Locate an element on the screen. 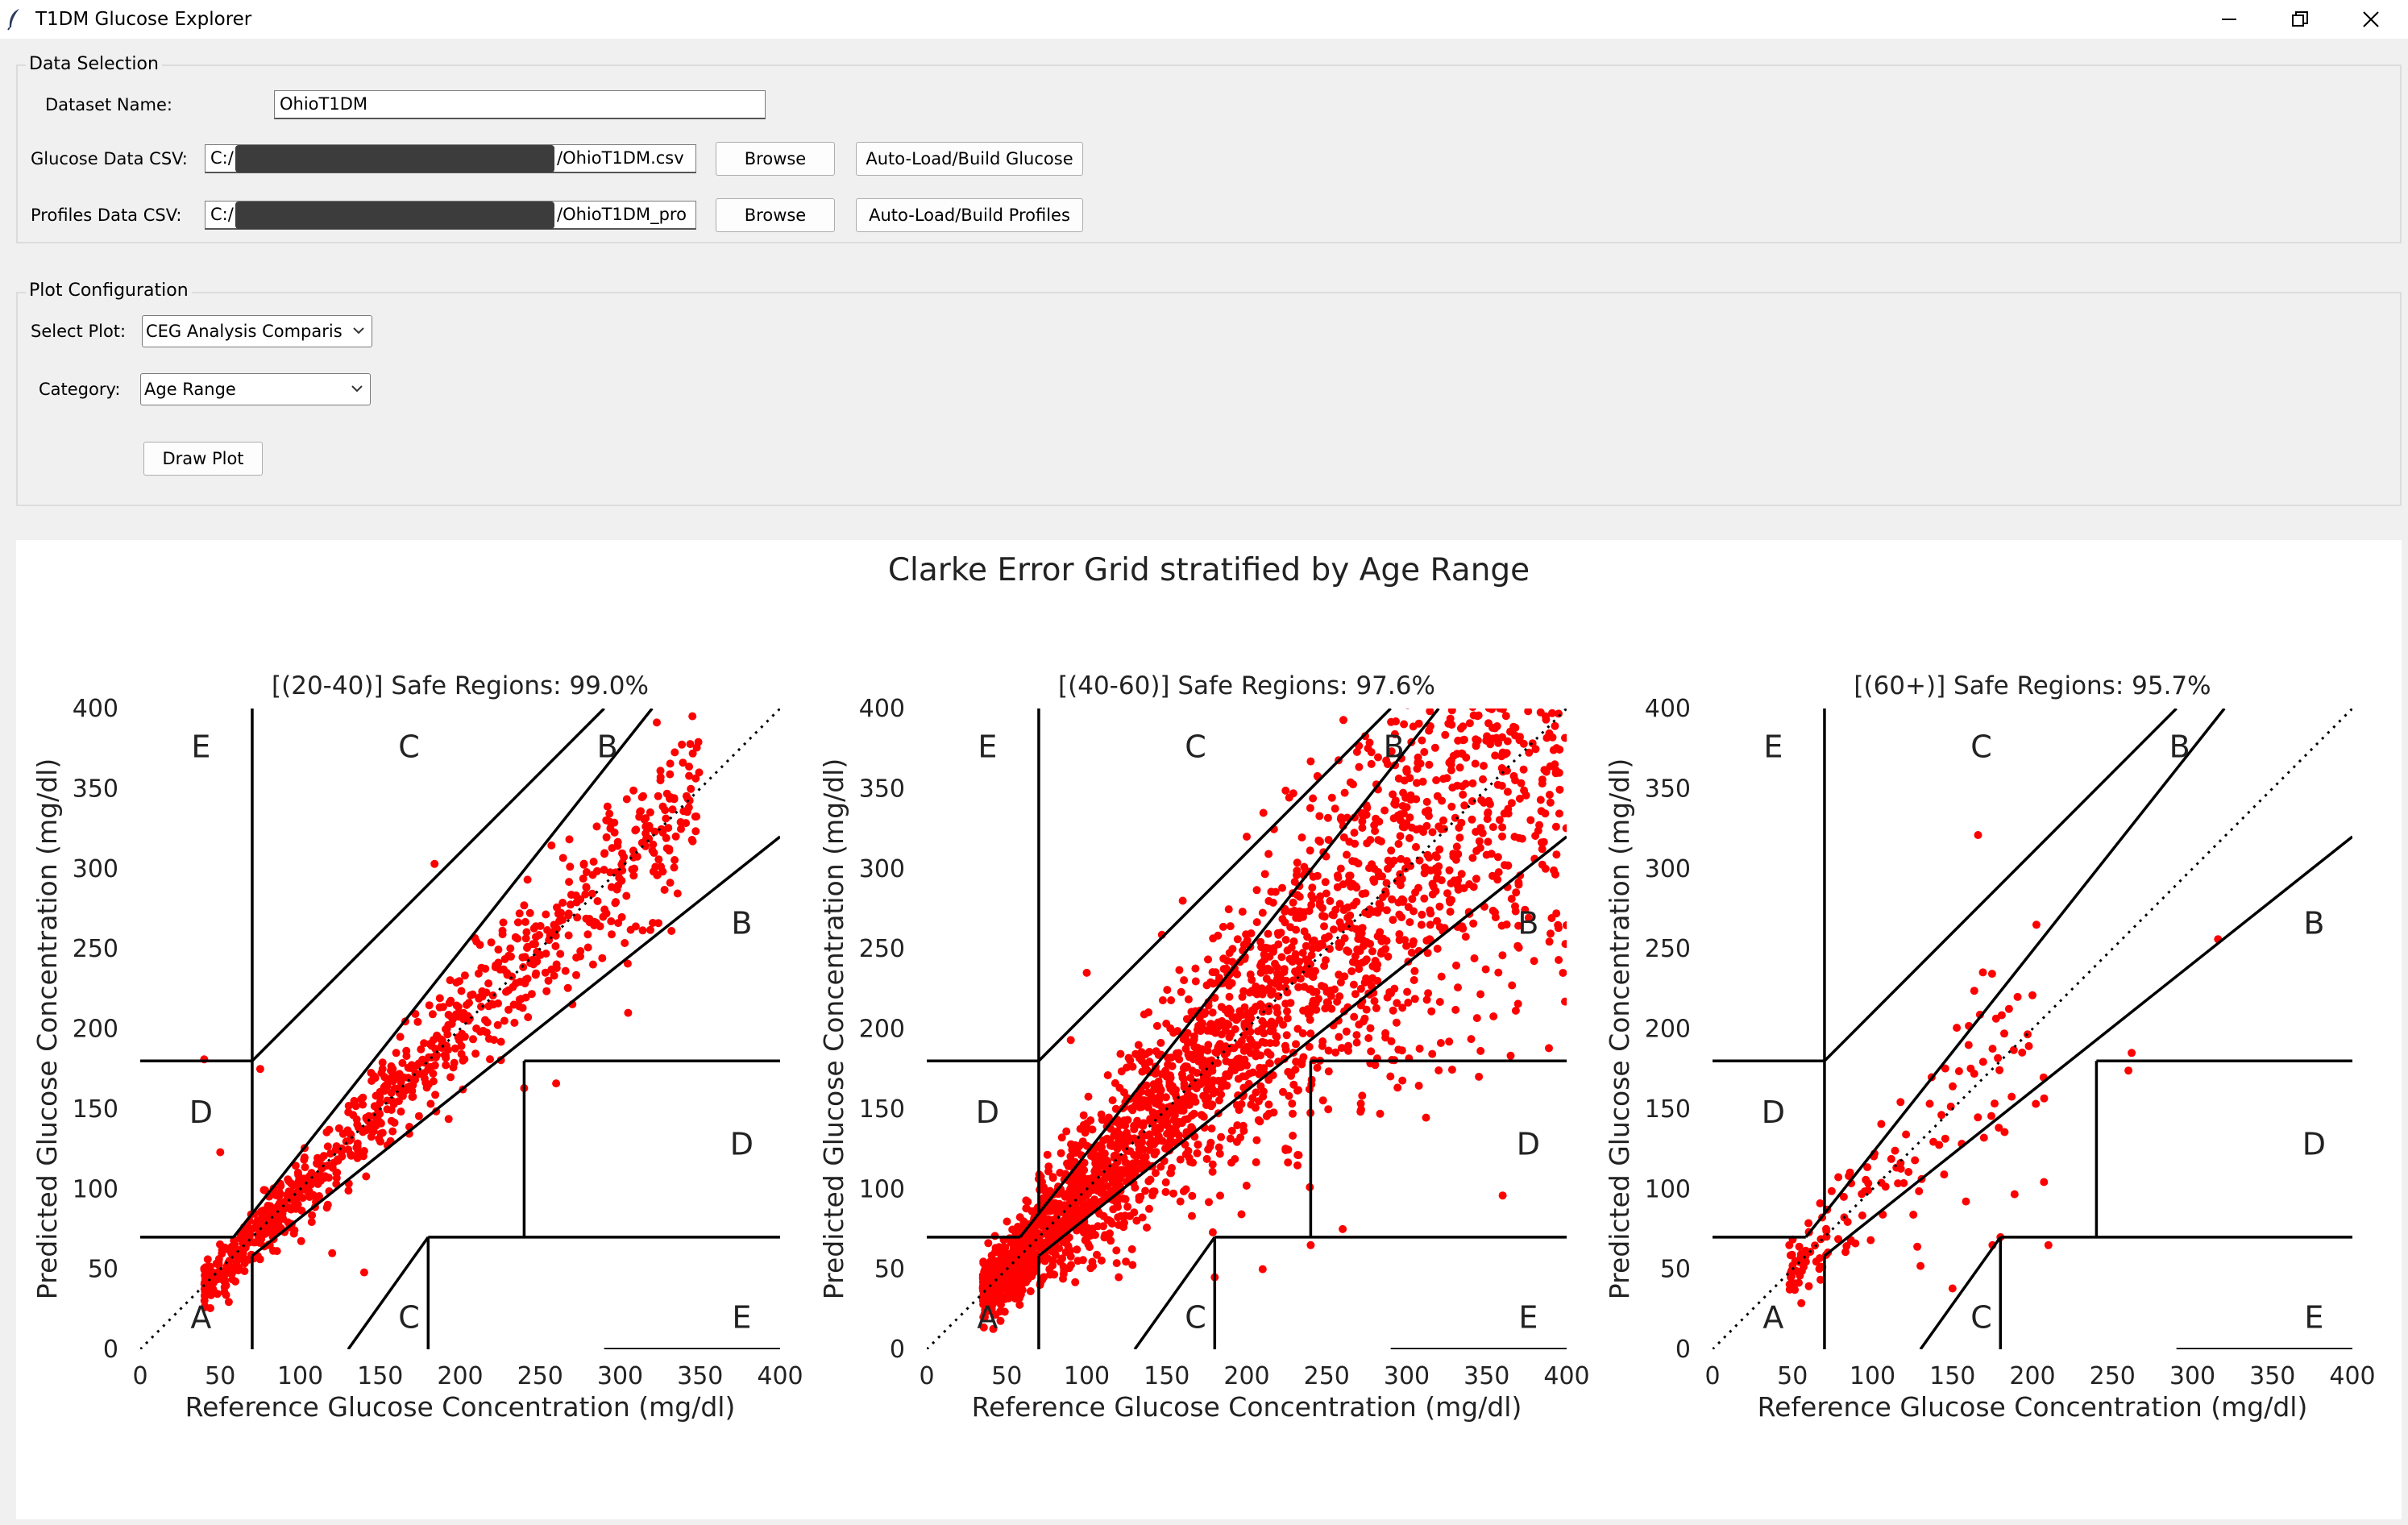  dataset-name-input: OhioT1DM is located at coordinates (520, 104).